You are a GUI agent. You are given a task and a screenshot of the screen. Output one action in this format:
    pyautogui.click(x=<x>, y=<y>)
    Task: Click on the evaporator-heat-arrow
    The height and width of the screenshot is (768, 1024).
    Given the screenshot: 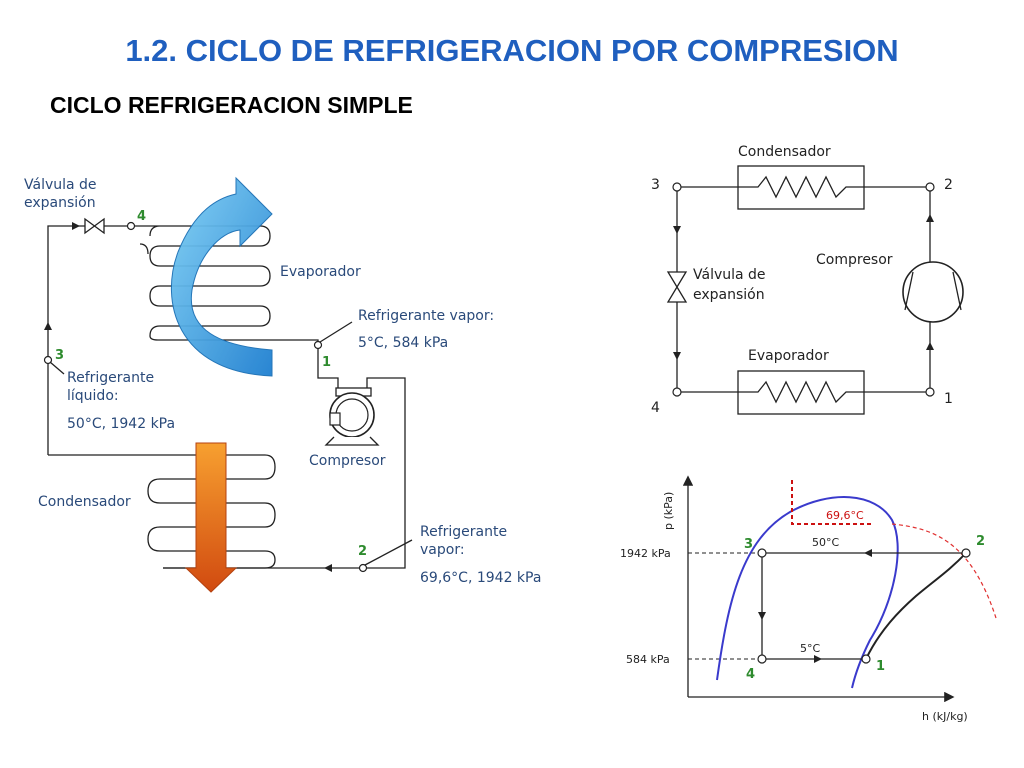 What is the action you would take?
    pyautogui.click(x=222, y=276)
    